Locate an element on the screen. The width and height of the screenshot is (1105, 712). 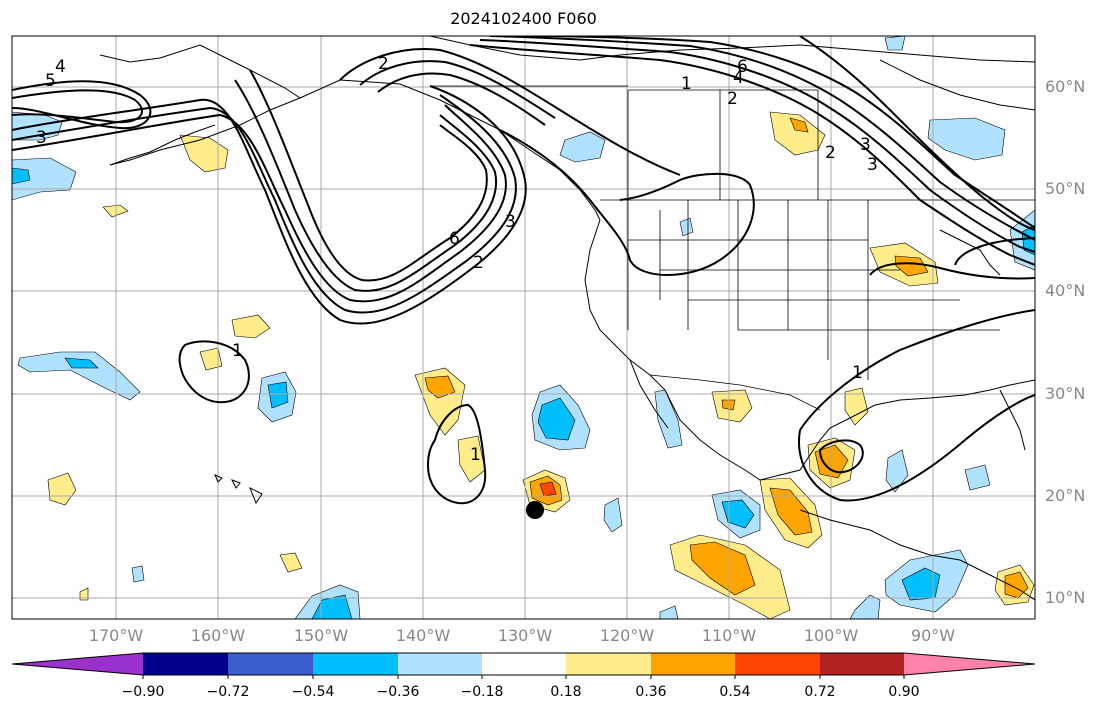
contour-label: 4 is located at coordinates (738, 78).